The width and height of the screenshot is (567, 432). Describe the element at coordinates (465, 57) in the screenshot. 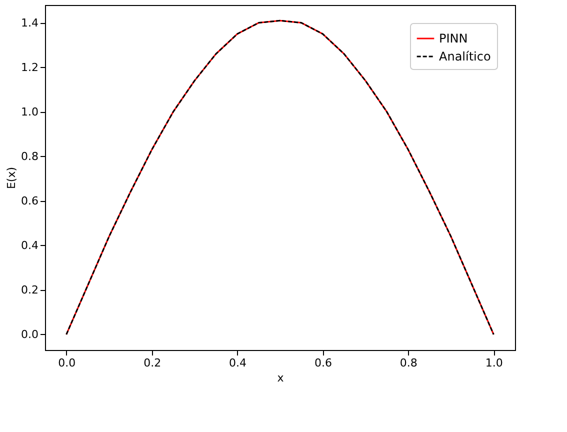

I see `legend-label: Analítico` at that location.